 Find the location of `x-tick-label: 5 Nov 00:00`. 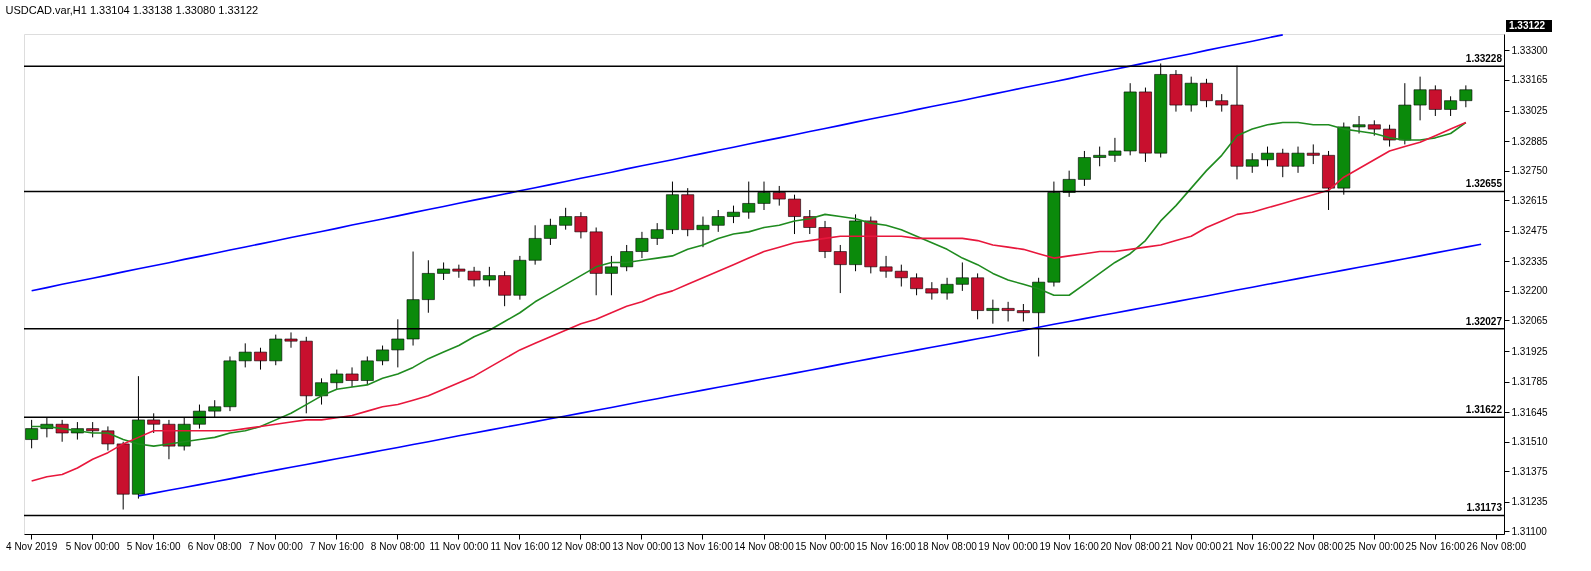

x-tick-label: 5 Nov 00:00 is located at coordinates (93, 546).